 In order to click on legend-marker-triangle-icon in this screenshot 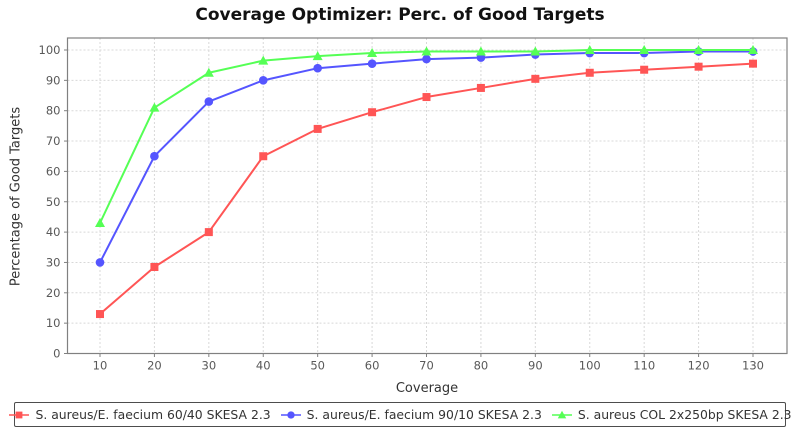, I will do `click(561, 414)`.